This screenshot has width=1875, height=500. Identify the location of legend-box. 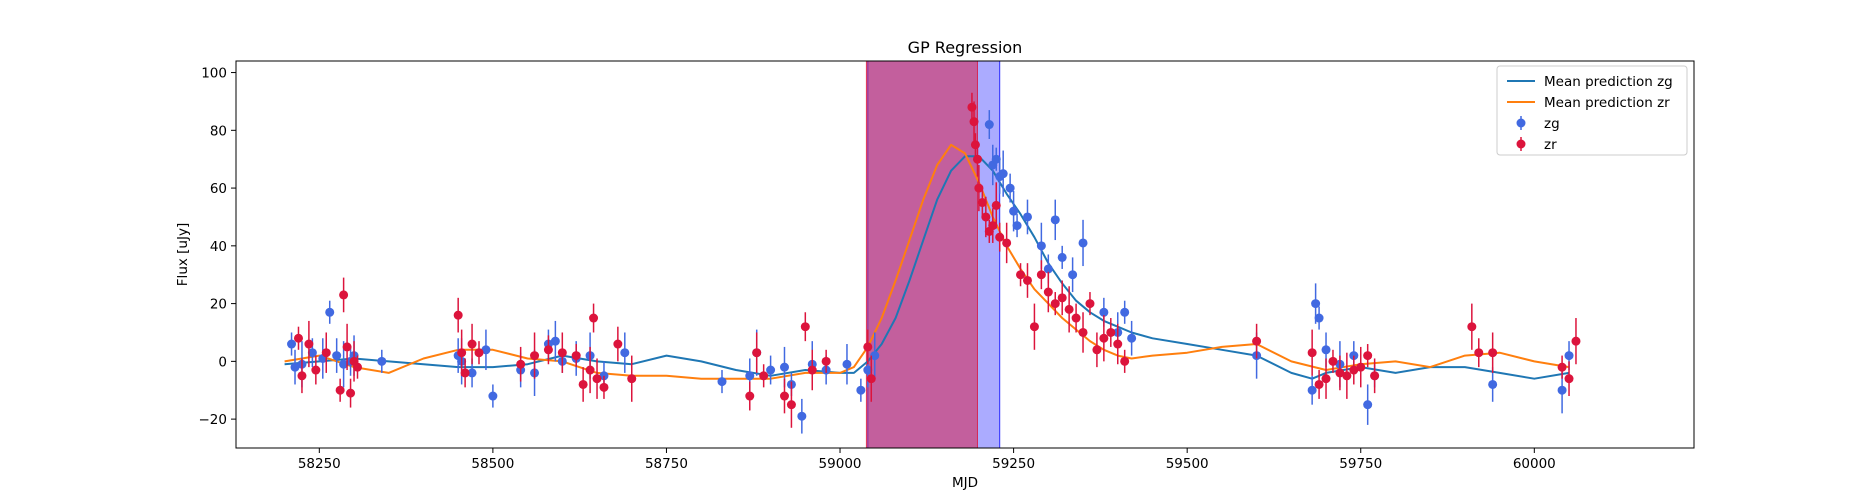
(1592, 110).